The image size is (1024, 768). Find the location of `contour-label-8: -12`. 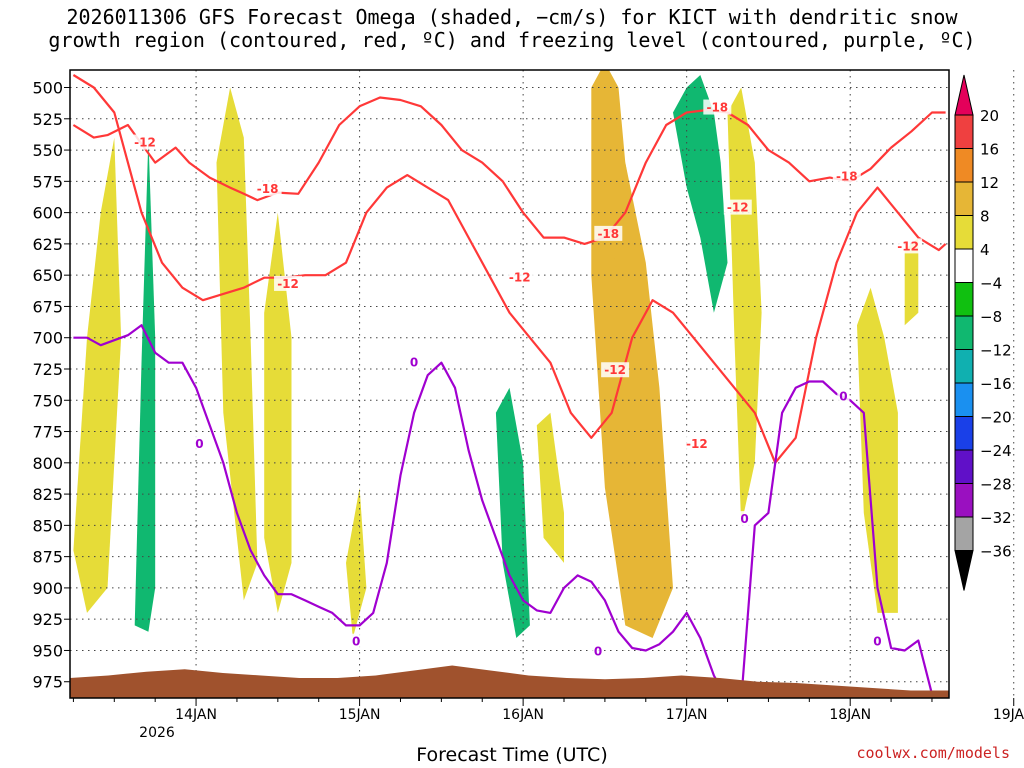

contour-label-8: -12 is located at coordinates (738, 208).